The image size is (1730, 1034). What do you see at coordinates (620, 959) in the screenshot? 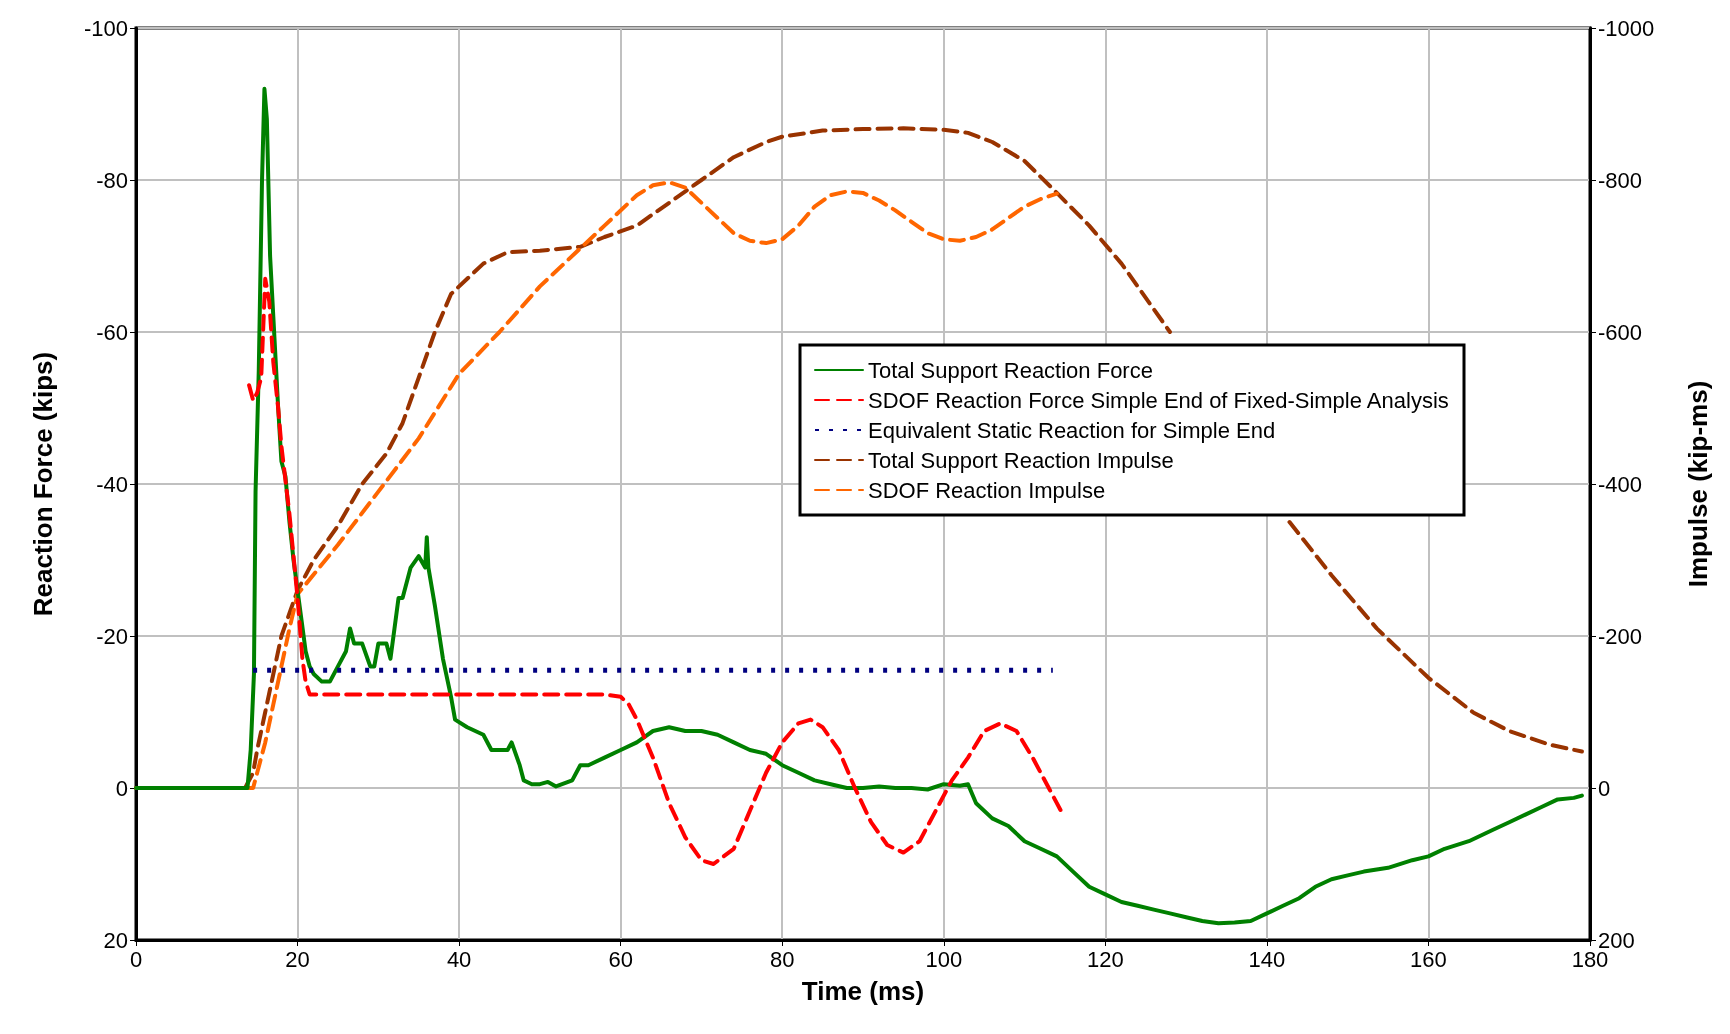
I see `x-tick-label: 60` at bounding box center [620, 959].